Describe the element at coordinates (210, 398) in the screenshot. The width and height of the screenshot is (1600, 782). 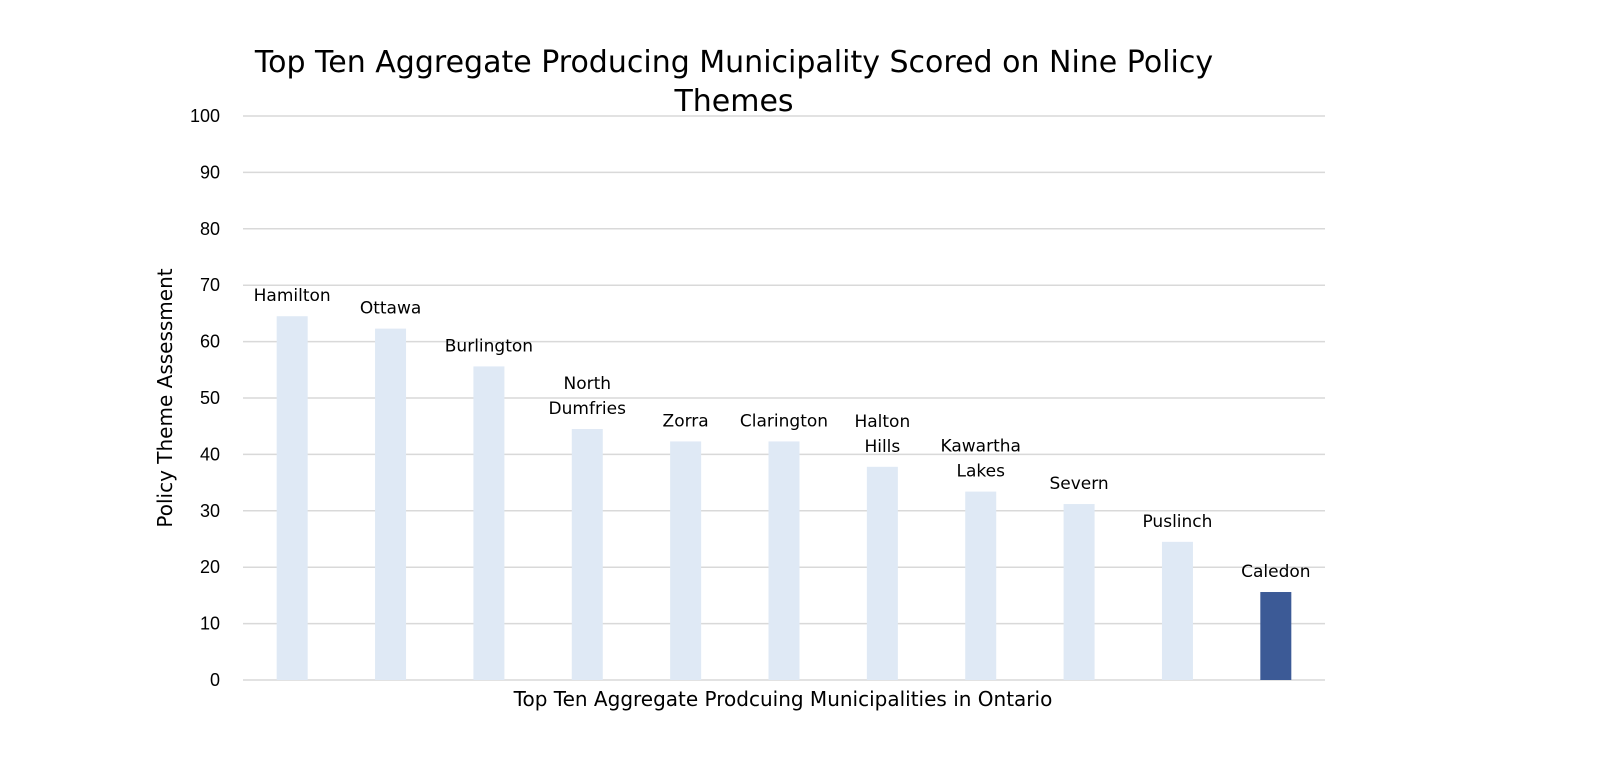
I see `y-tick-label: 50` at that location.